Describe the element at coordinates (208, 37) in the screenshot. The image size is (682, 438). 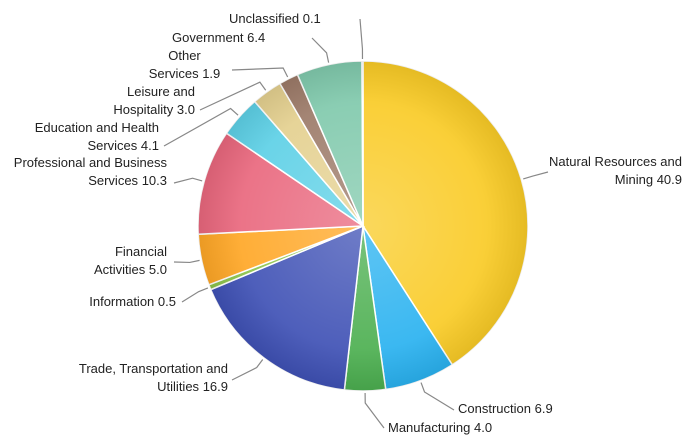
I see `category-label: Government` at that location.